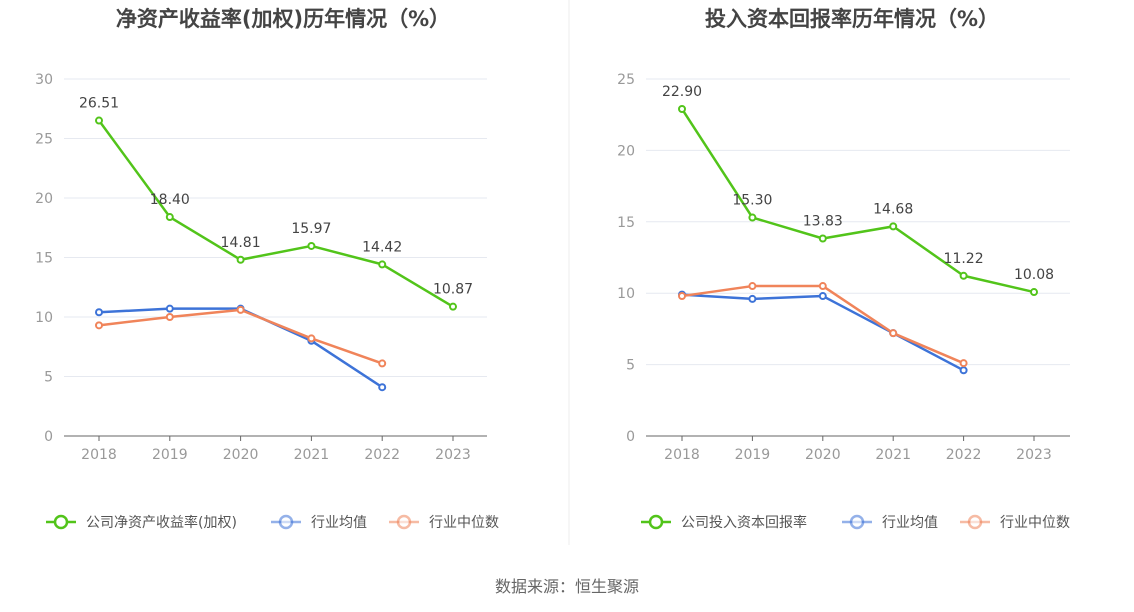 This screenshot has height=612, width=1134. Describe the element at coordinates (893, 209) in the screenshot. I see `data-label: 14.68` at that location.